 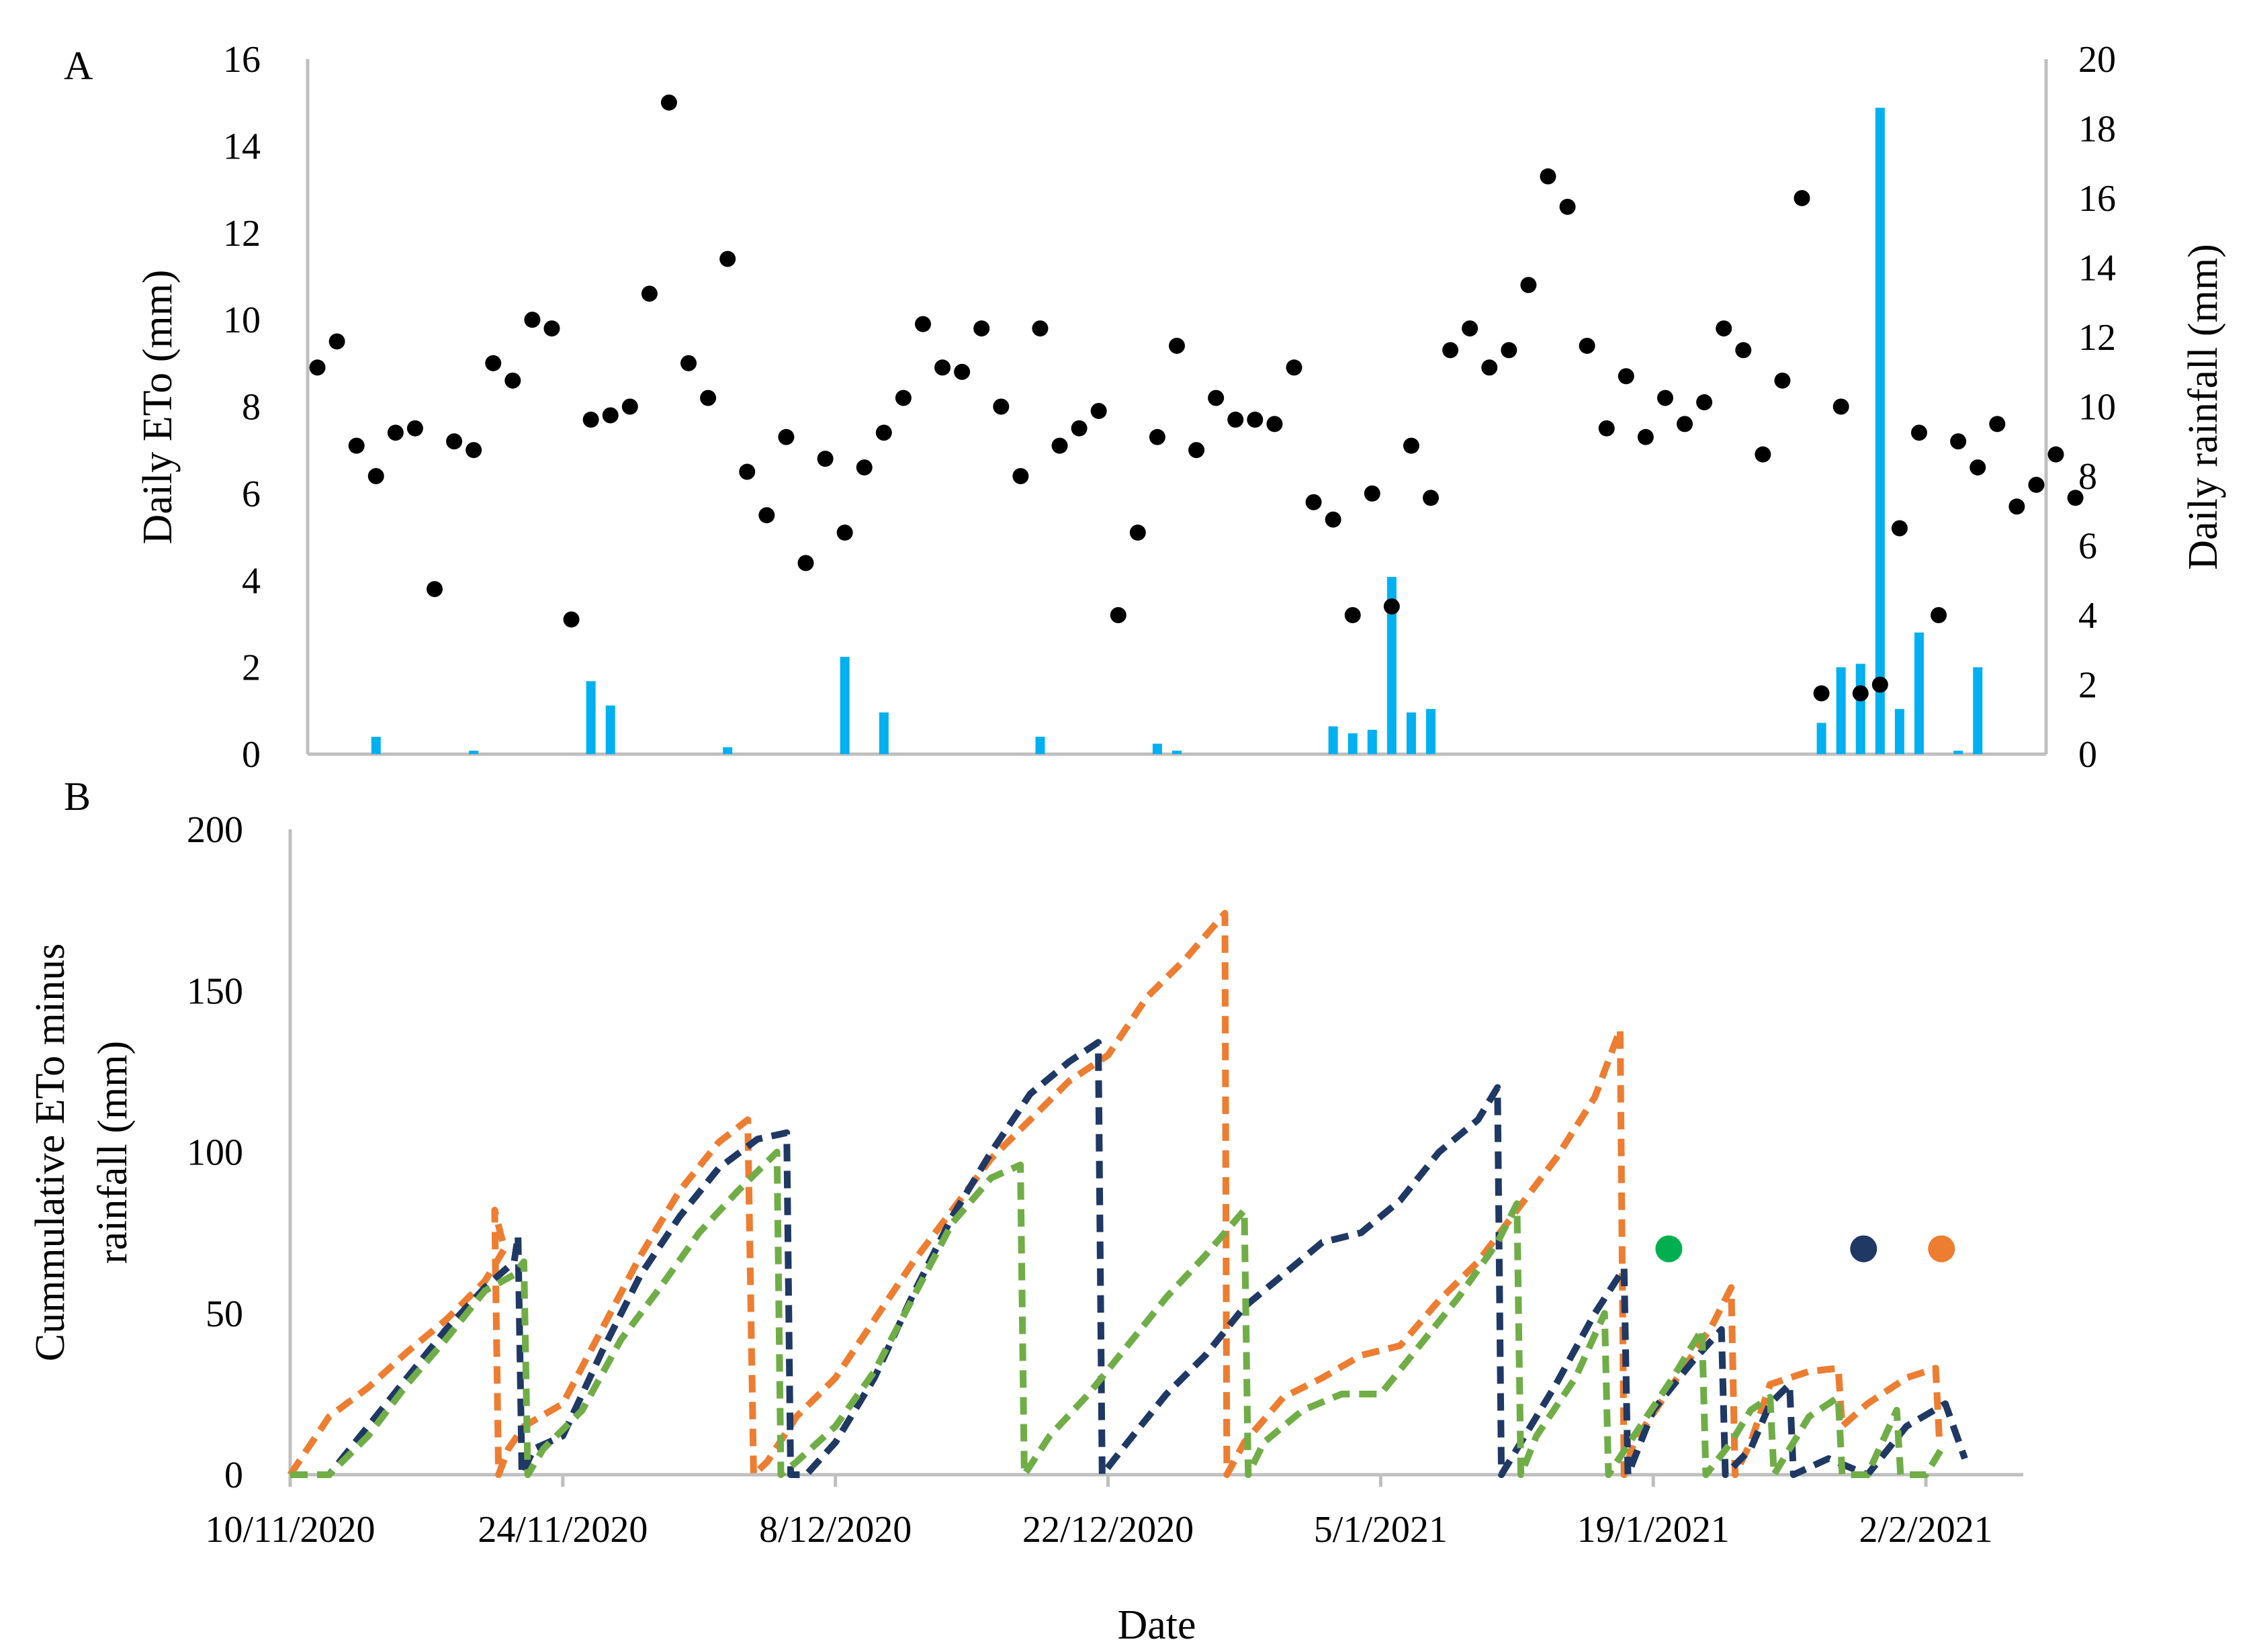 I want to click on b-x-tick-label-3: 22/12/2020, so click(x=1108, y=1530).